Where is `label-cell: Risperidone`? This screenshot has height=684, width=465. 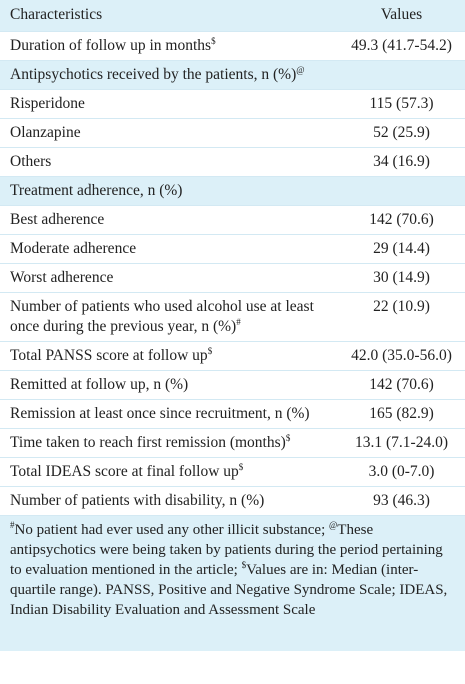 label-cell: Risperidone is located at coordinates (168, 104).